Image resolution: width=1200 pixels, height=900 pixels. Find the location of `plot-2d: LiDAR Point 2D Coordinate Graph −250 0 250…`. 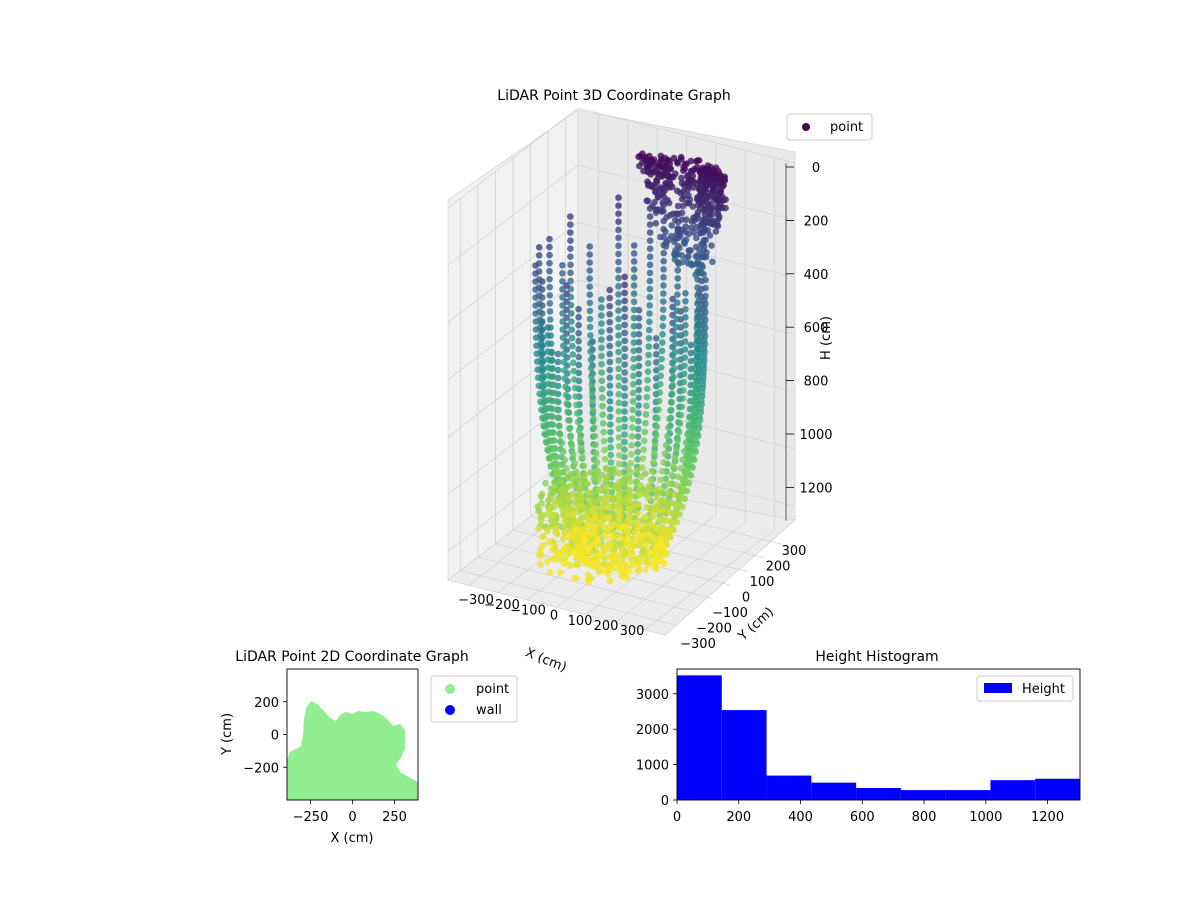

plot-2d: LiDAR Point 2D Coordinate Graph −250 0 250… is located at coordinates (369, 747).